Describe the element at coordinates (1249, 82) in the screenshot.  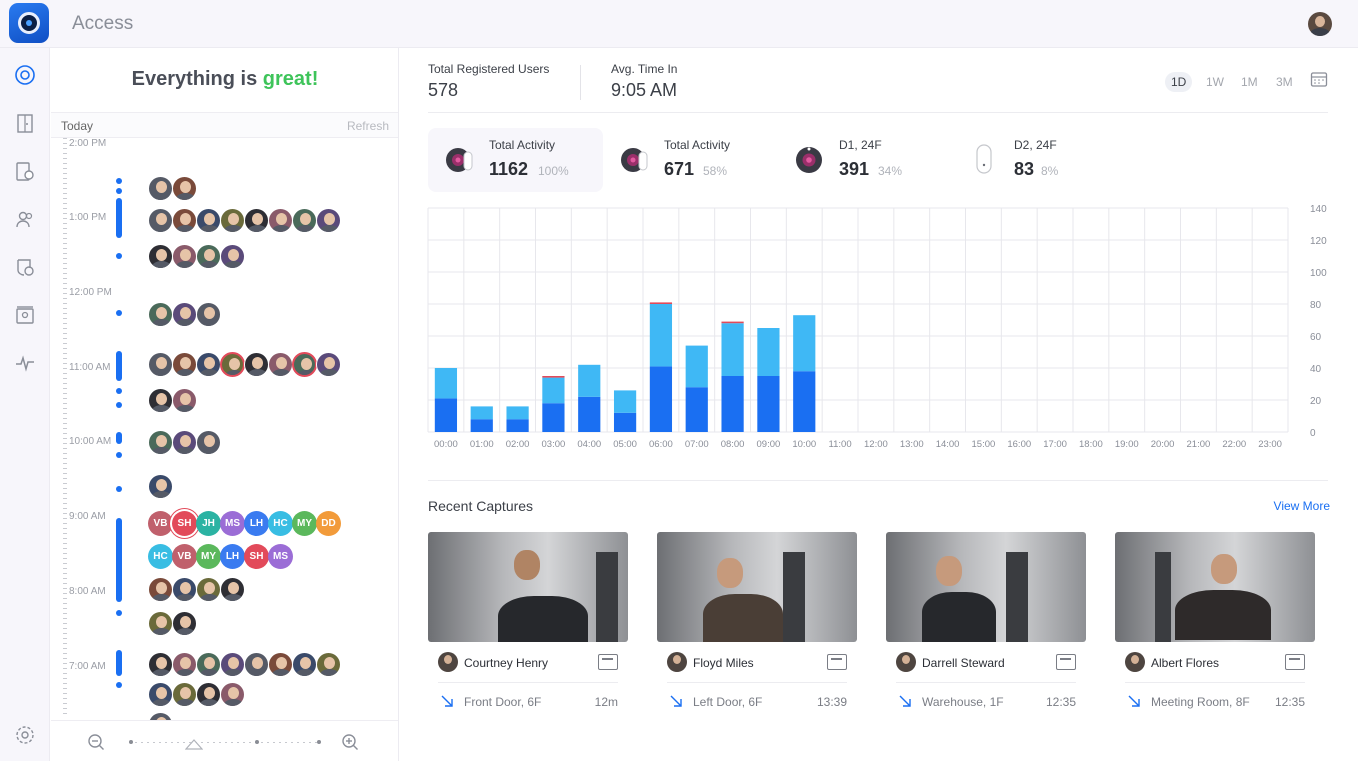
I see `range-1m: 1M` at that location.